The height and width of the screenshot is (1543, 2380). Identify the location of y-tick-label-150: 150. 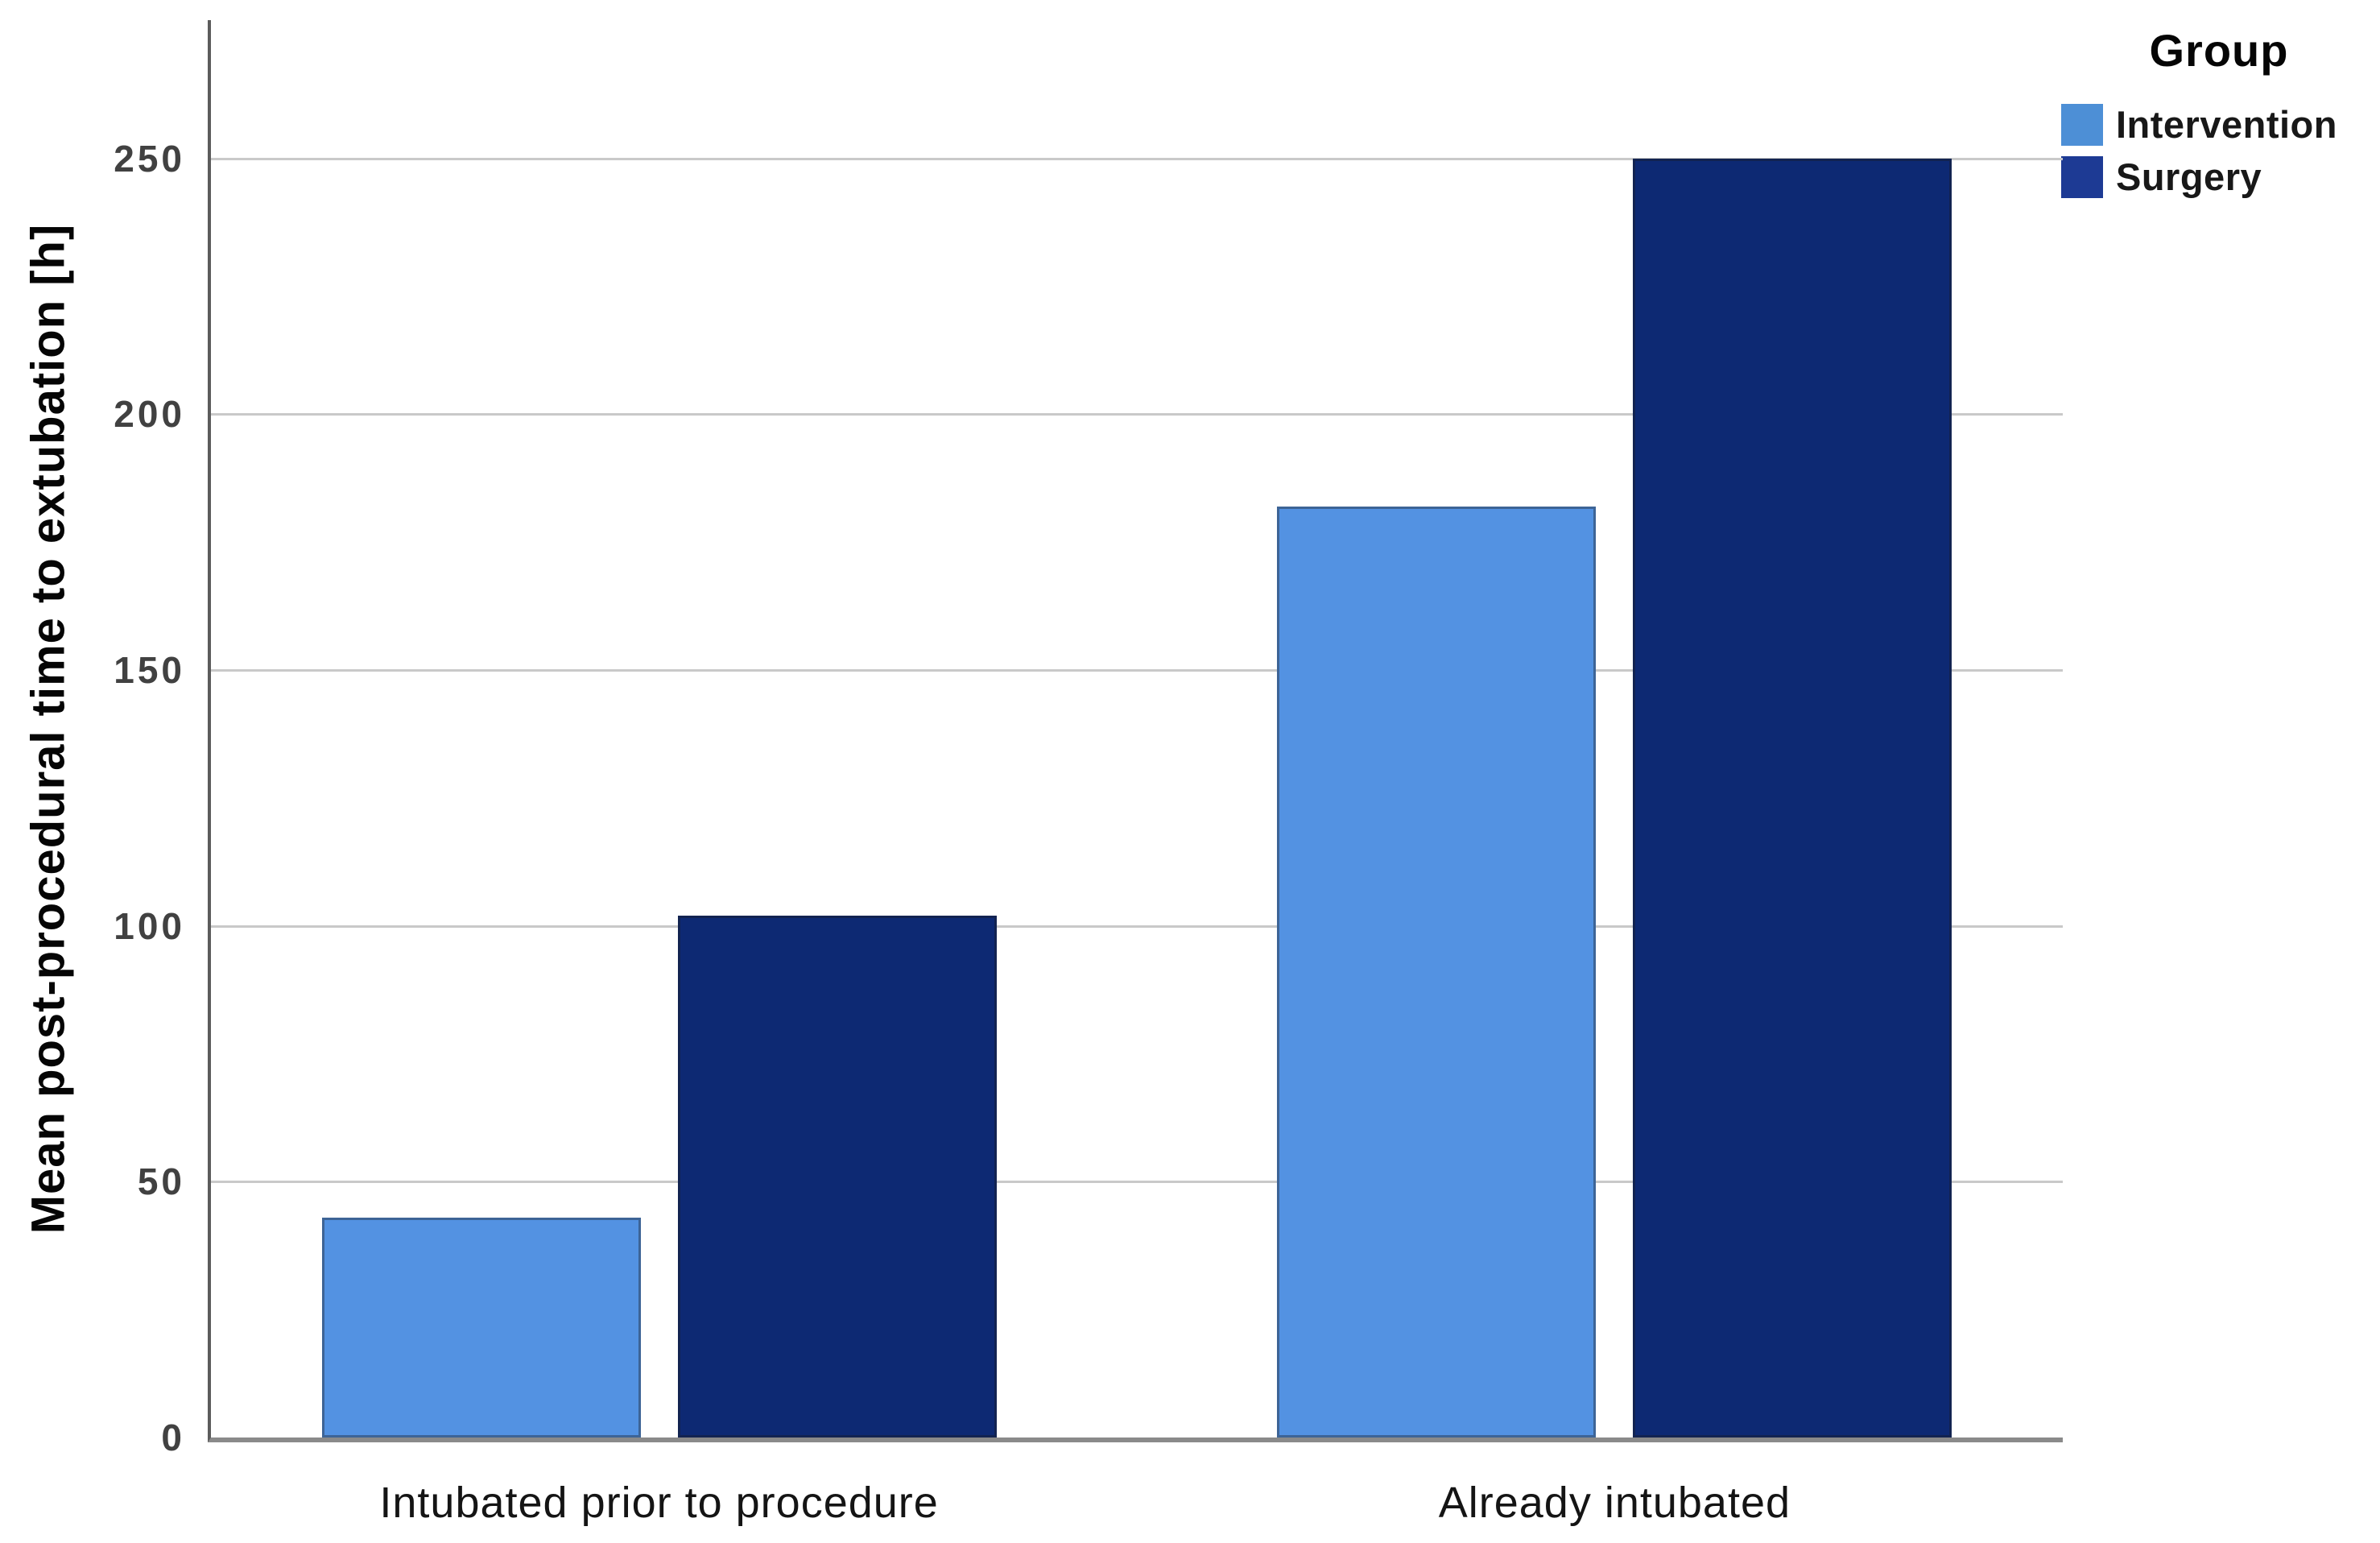
(150, 669).